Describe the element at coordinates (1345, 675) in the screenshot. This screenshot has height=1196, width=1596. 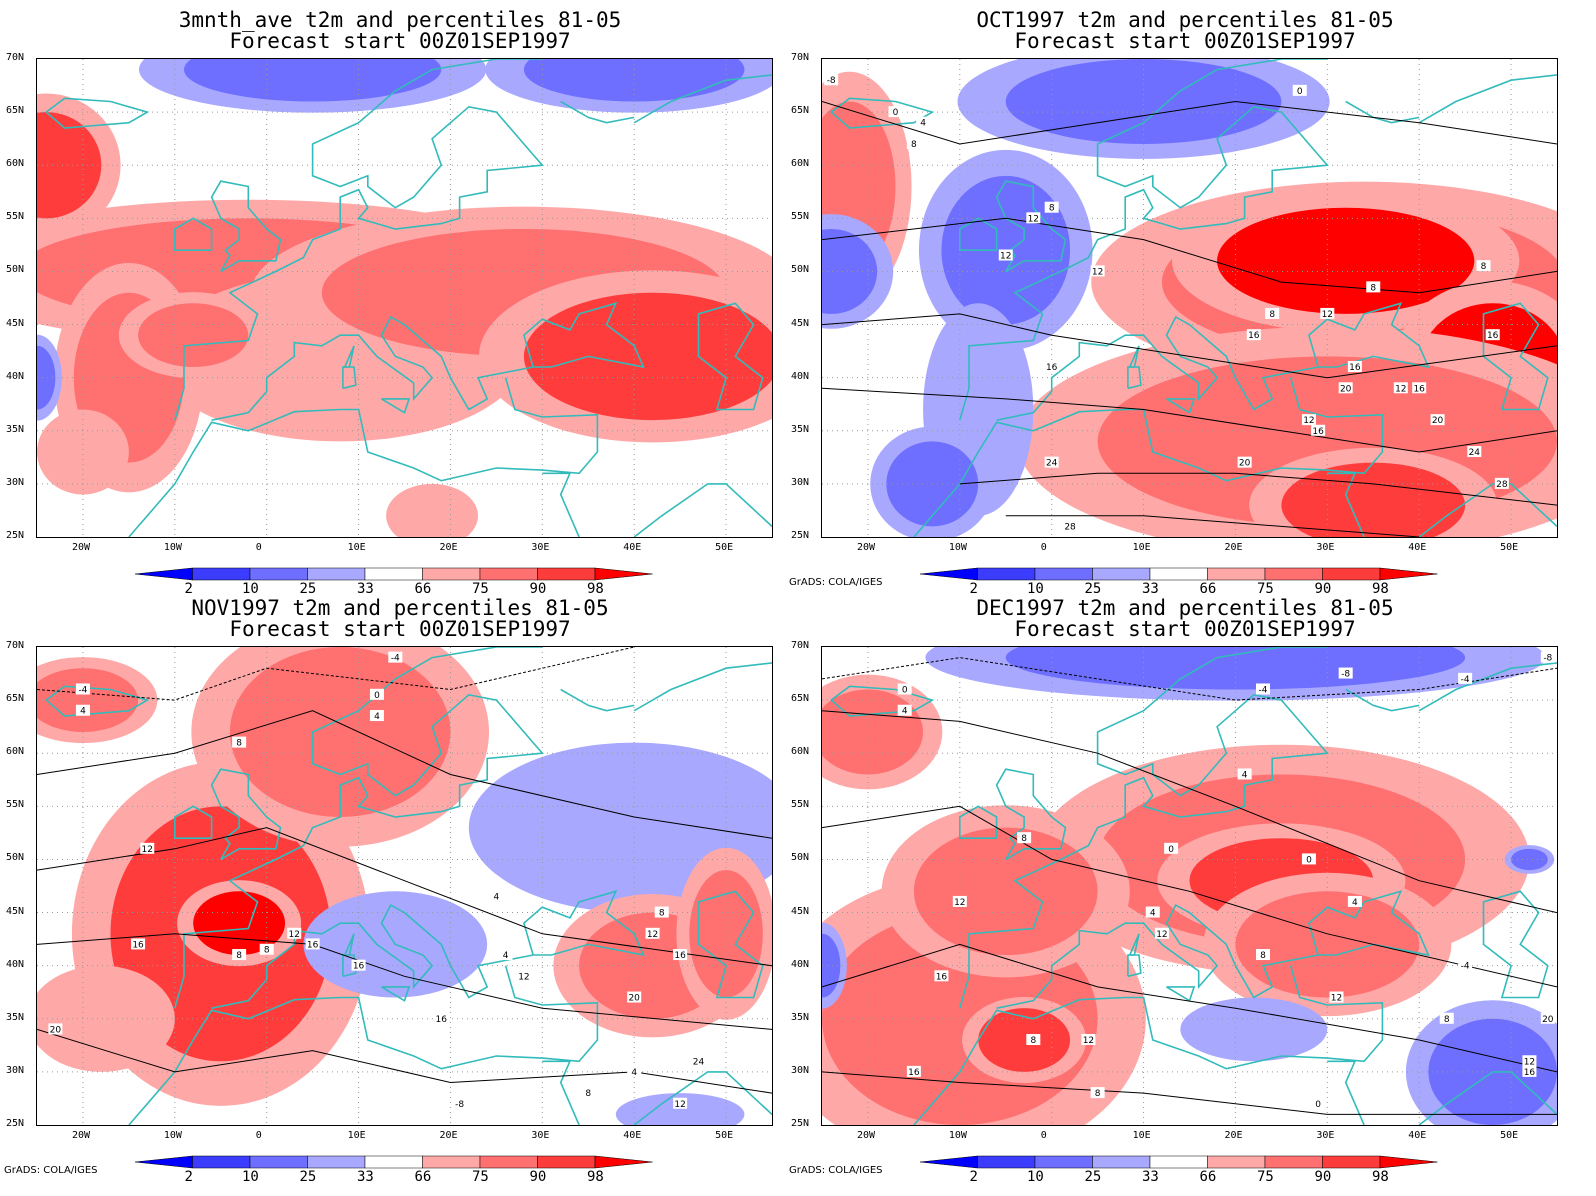
I see `contour-label: -8` at that location.